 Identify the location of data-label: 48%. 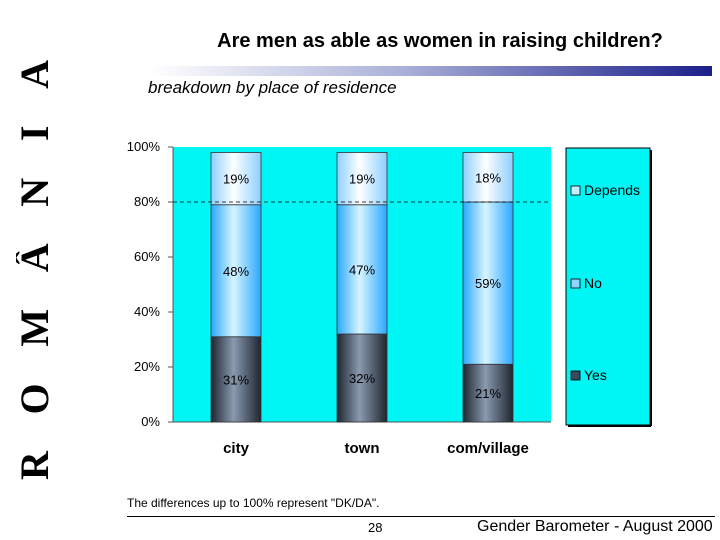
(236, 271).